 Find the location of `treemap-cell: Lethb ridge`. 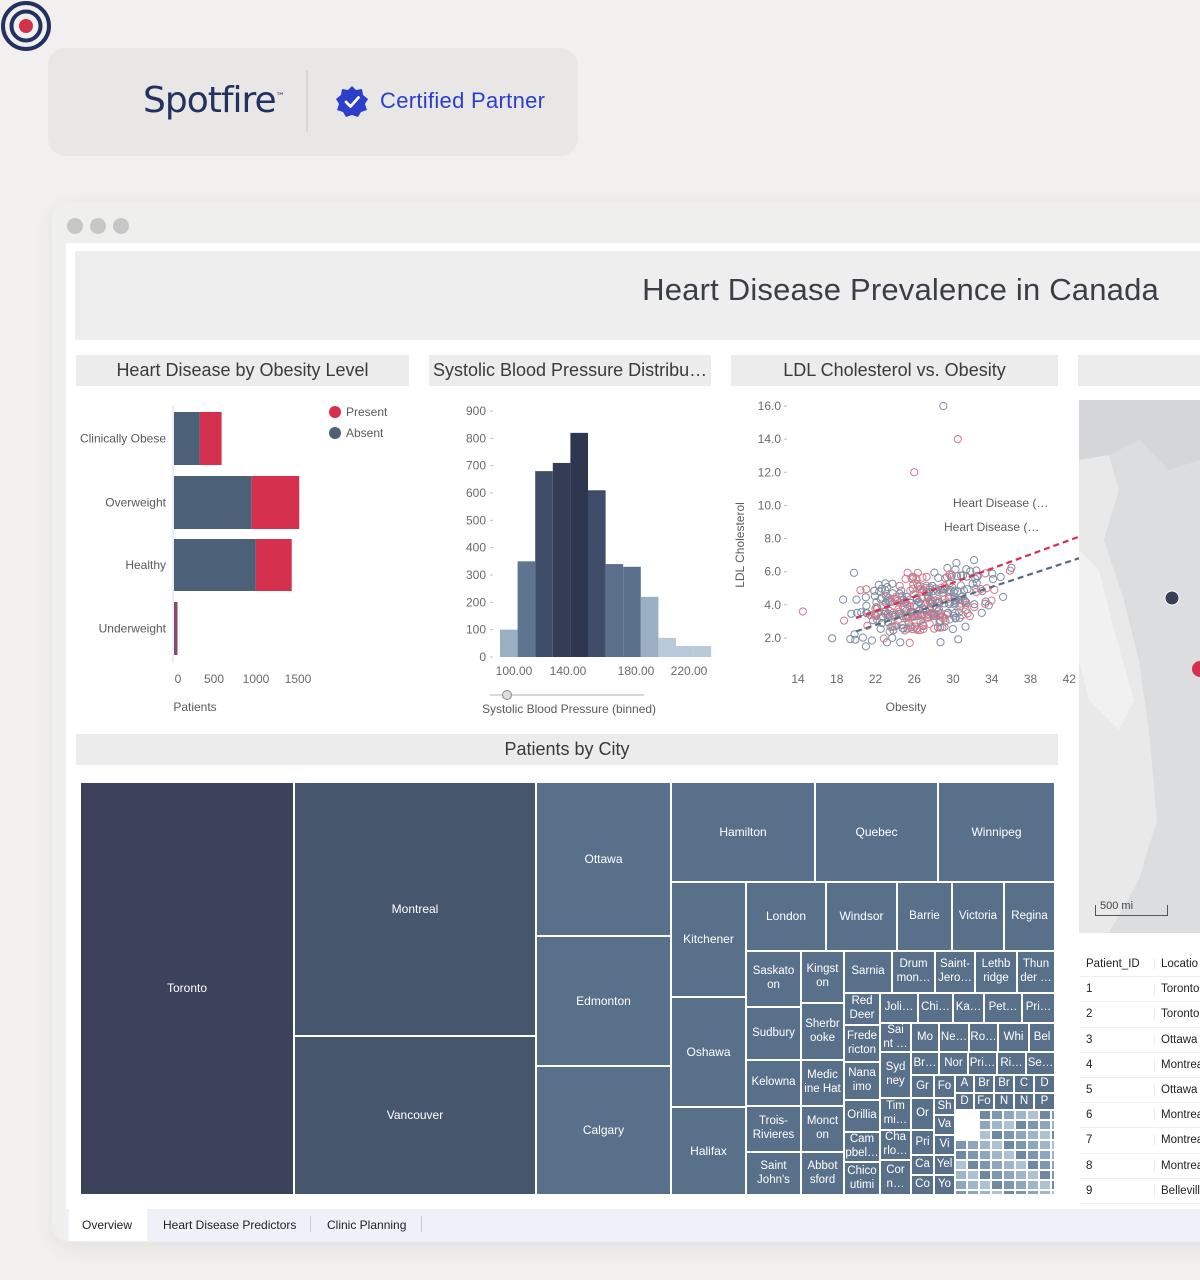

treemap-cell: Lethb ridge is located at coordinates (996, 972).